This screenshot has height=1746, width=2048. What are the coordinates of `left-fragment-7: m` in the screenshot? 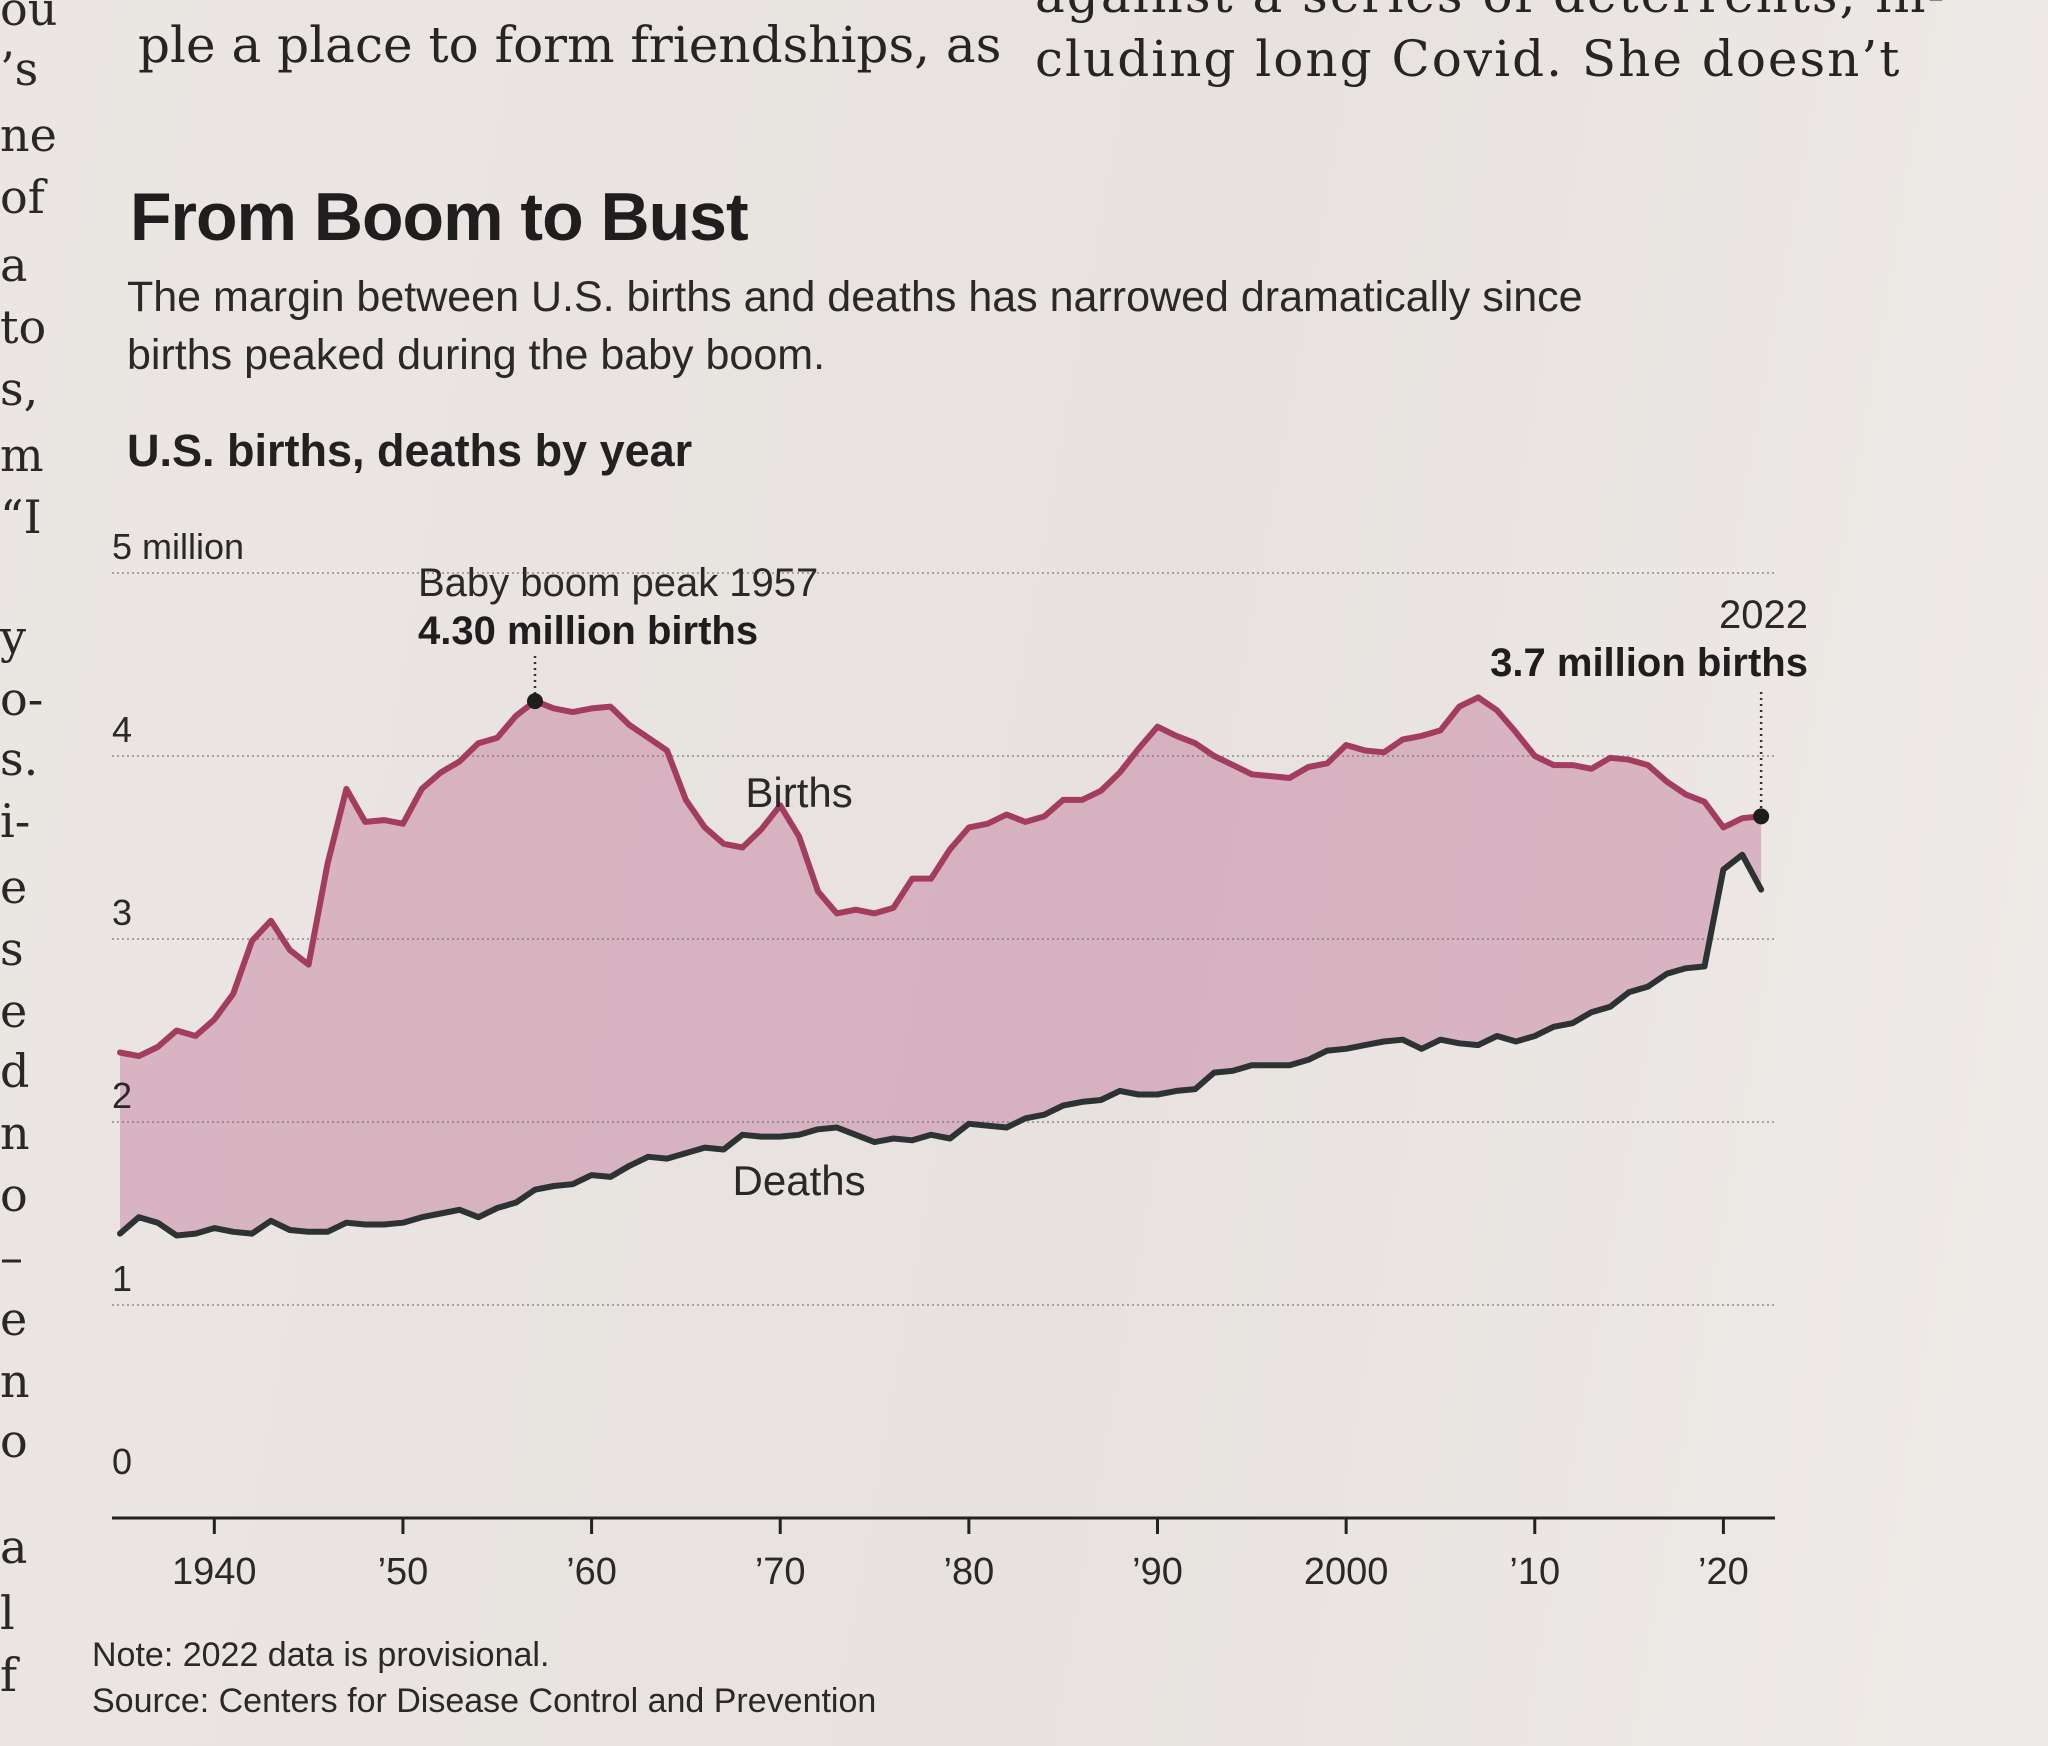 It's located at (22, 455).